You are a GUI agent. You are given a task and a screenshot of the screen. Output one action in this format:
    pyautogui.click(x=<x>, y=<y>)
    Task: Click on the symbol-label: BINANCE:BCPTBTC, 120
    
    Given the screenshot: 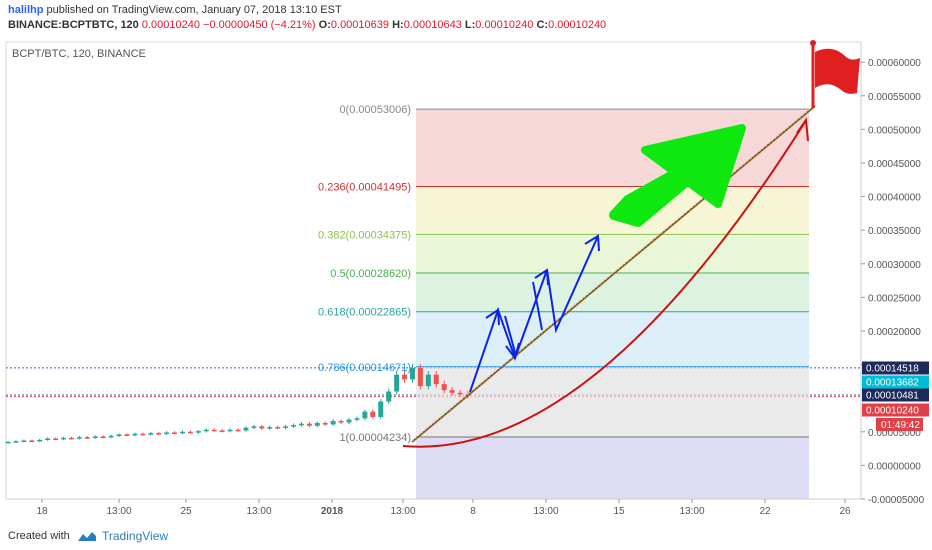 What is the action you would take?
    pyautogui.click(x=73, y=25)
    